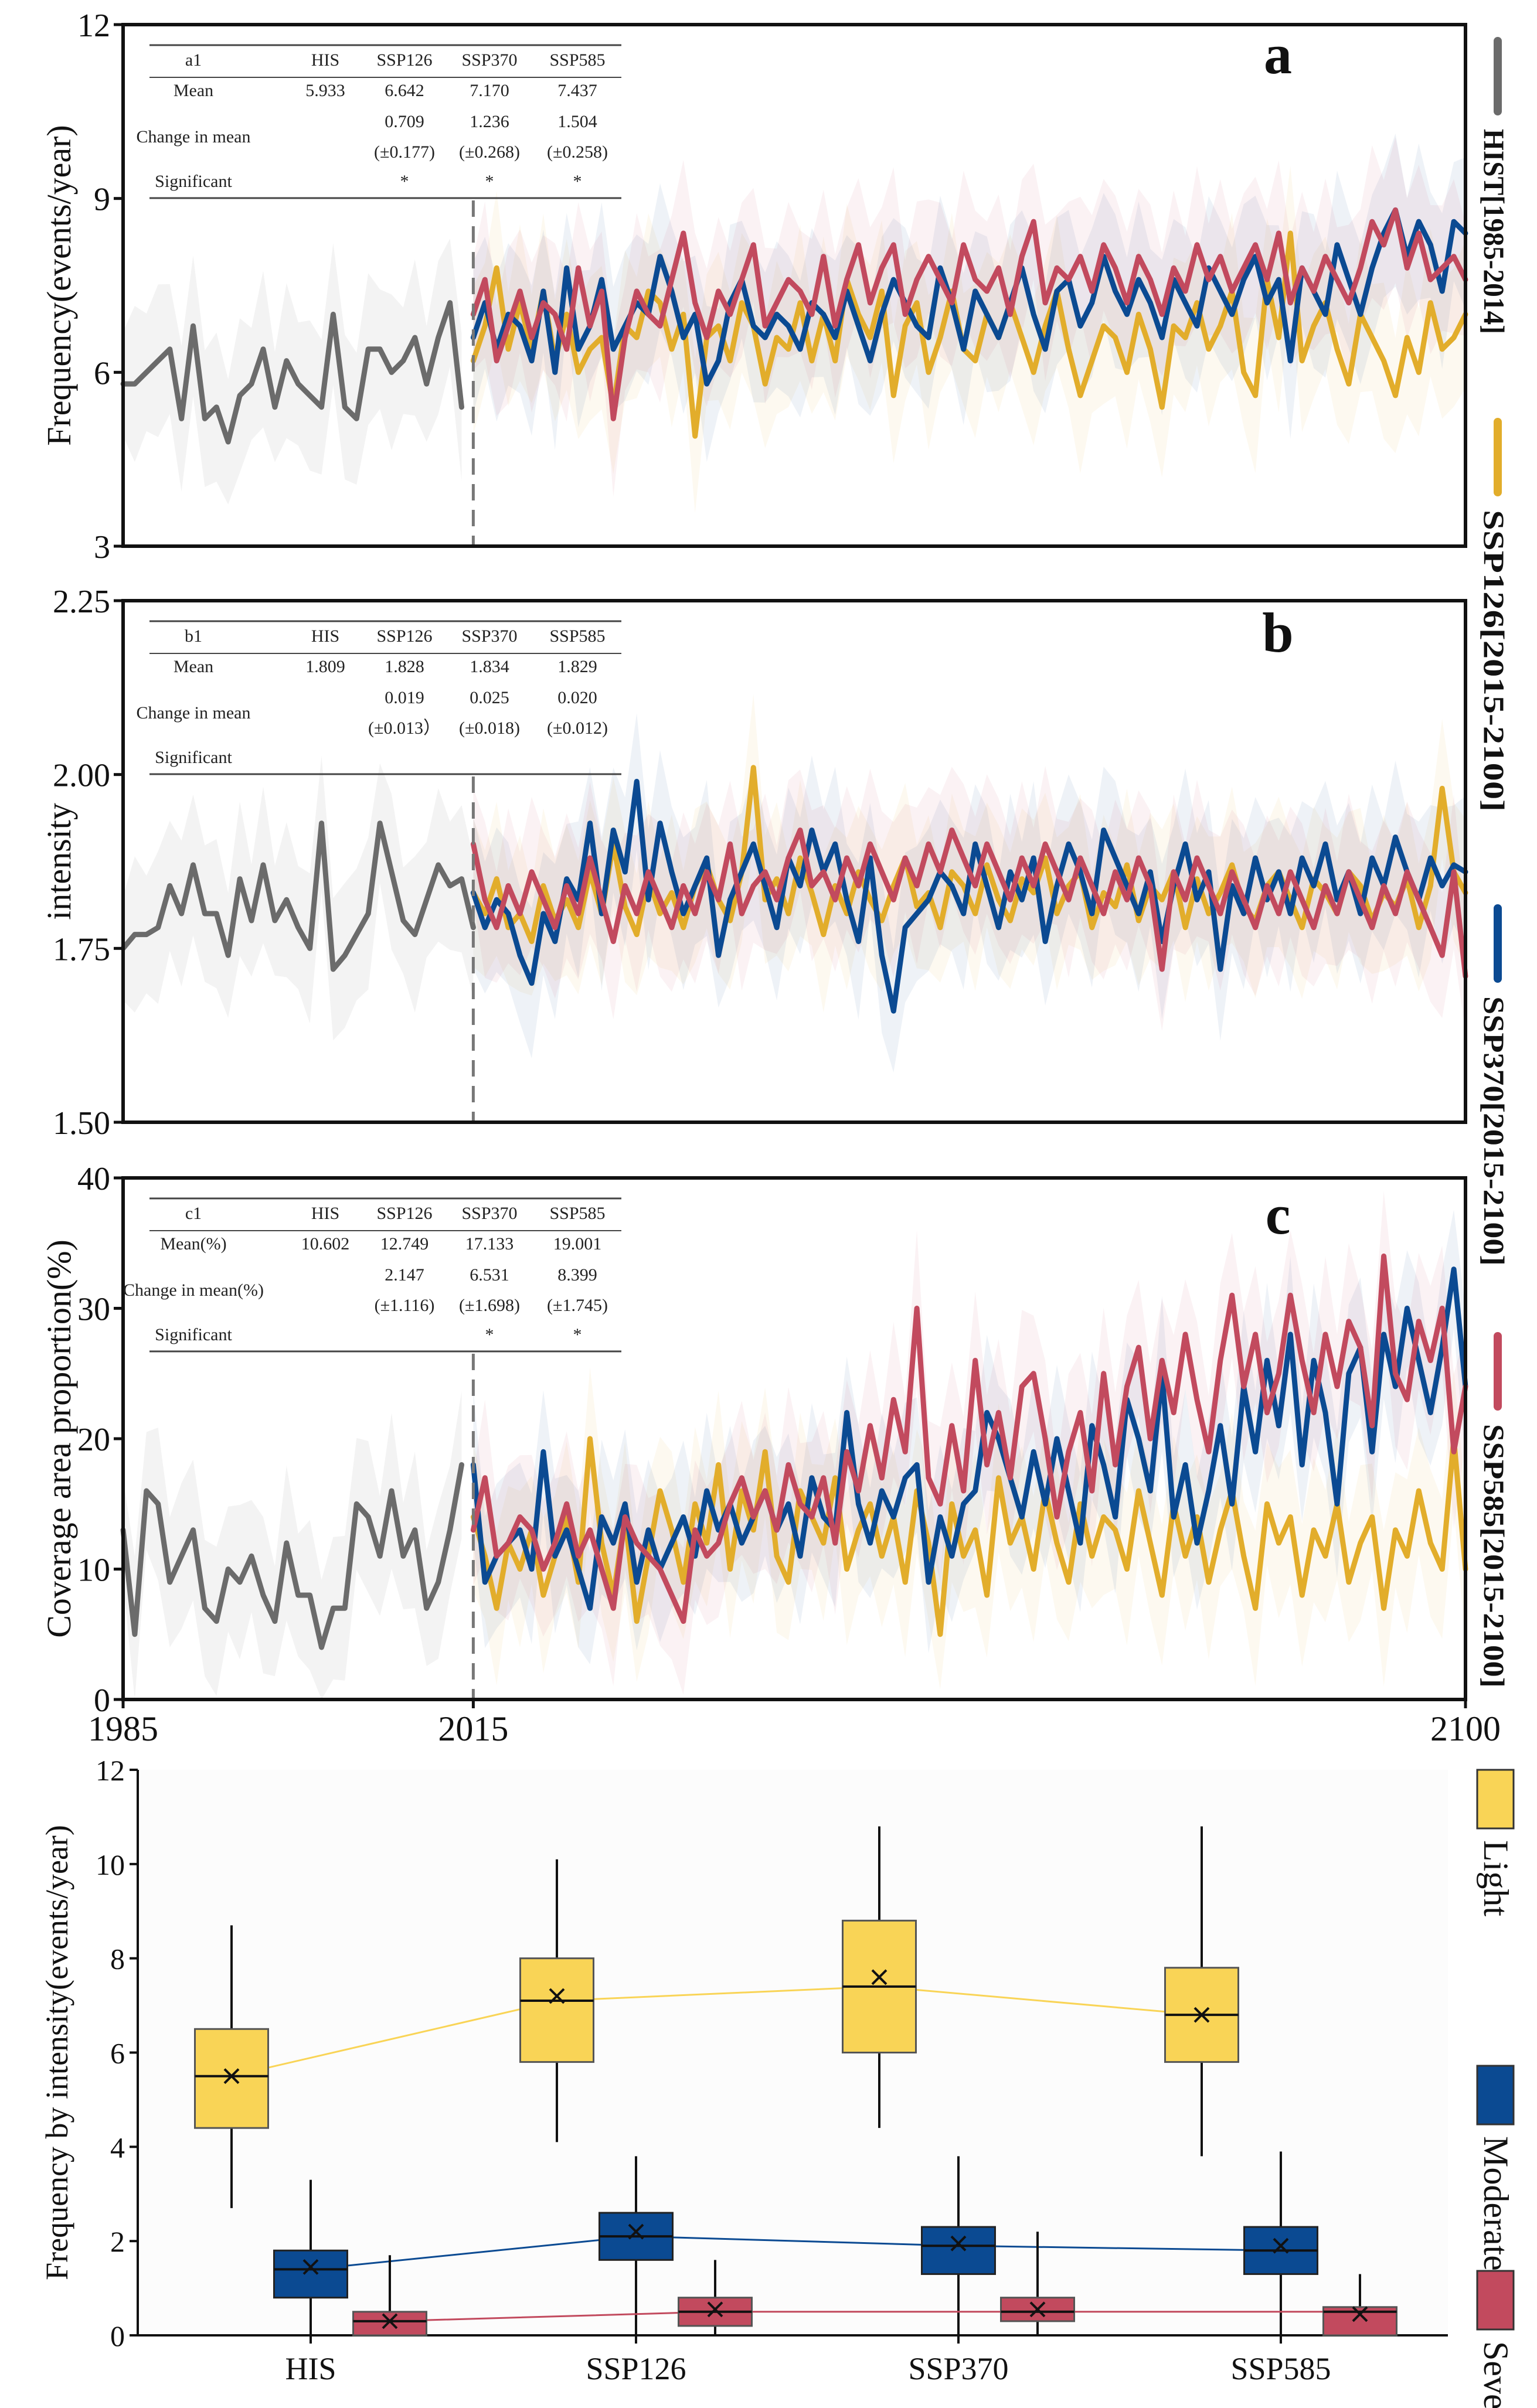  Describe the element at coordinates (795, 2252) in the screenshot. I see `median-trend-moderate` at that location.